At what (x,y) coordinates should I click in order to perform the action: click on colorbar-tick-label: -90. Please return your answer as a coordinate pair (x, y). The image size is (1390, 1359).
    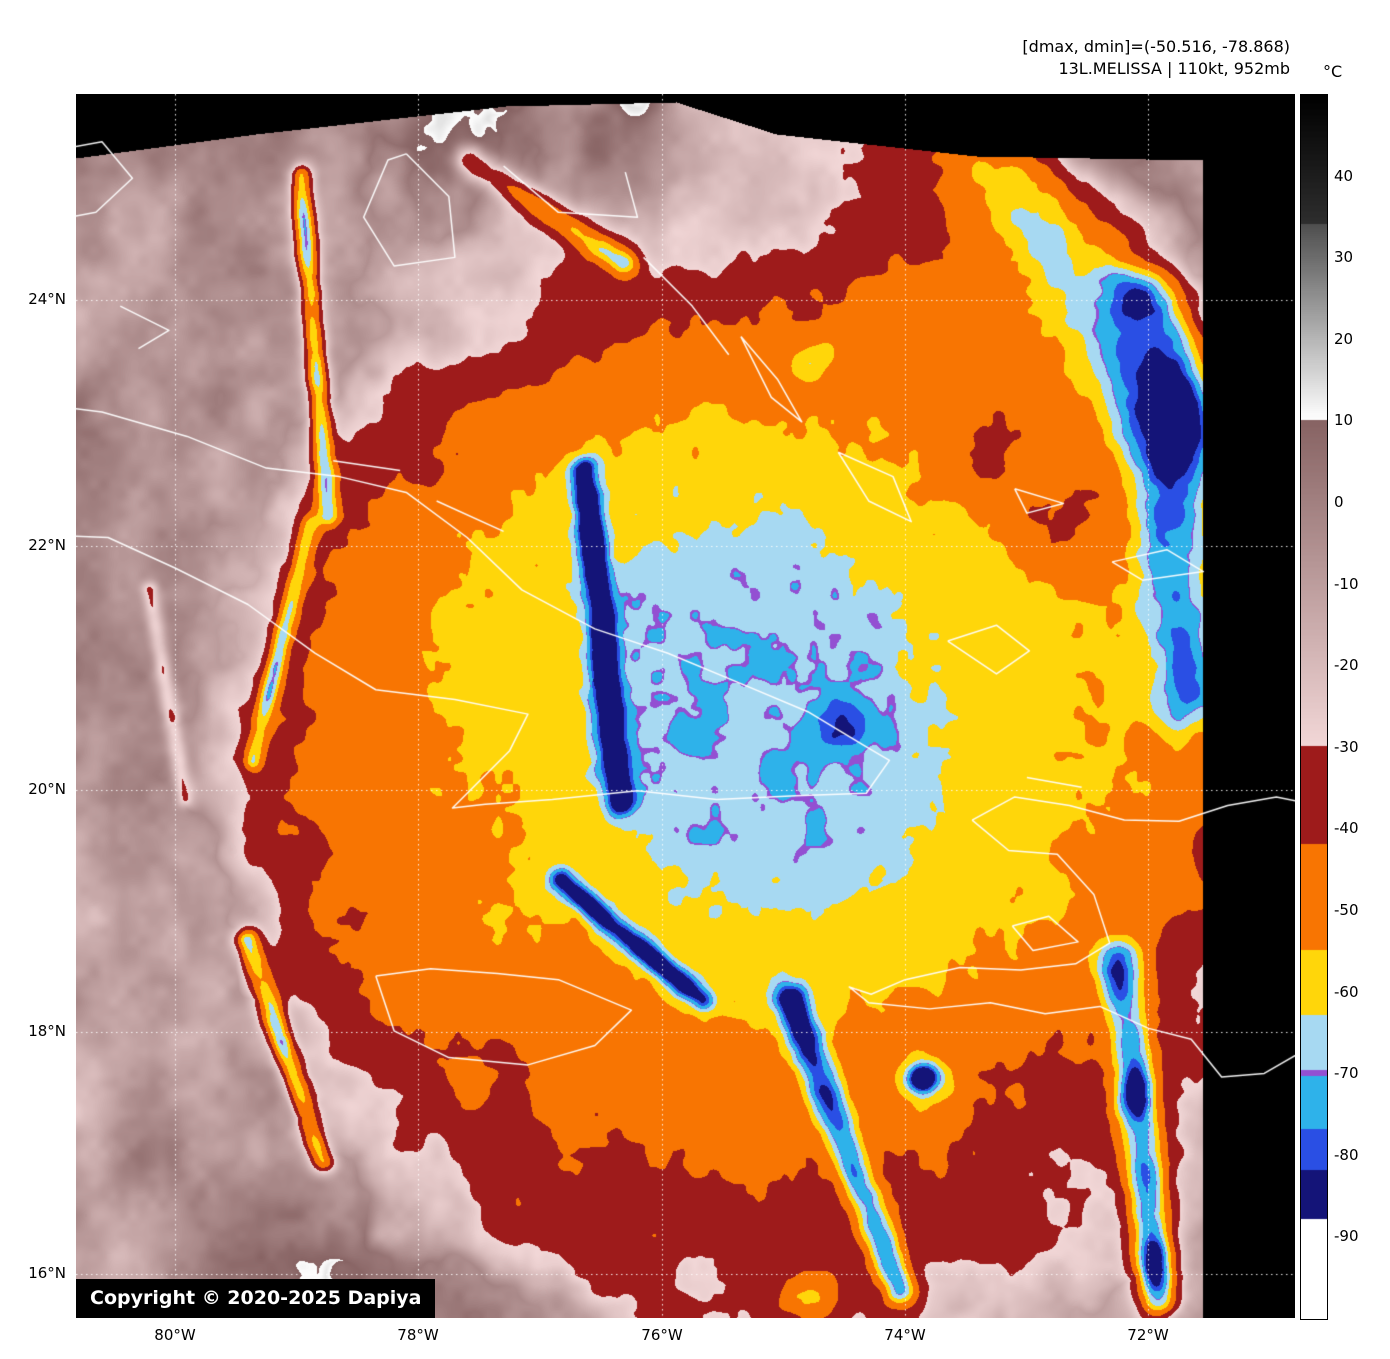
    Looking at the image, I should click on (1346, 1236).